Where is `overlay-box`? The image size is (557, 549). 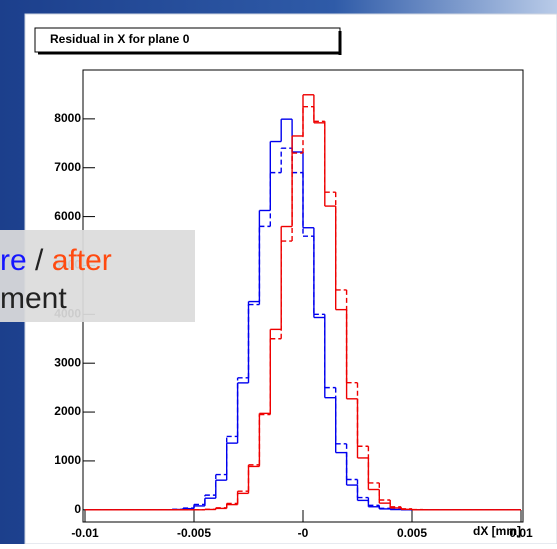 overlay-box is located at coordinates (97, 276).